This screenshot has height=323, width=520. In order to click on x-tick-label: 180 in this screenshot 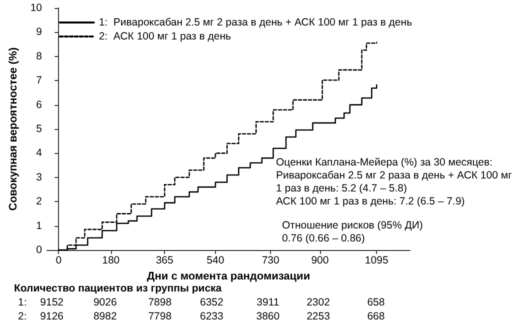, I will do `click(111, 260)`.